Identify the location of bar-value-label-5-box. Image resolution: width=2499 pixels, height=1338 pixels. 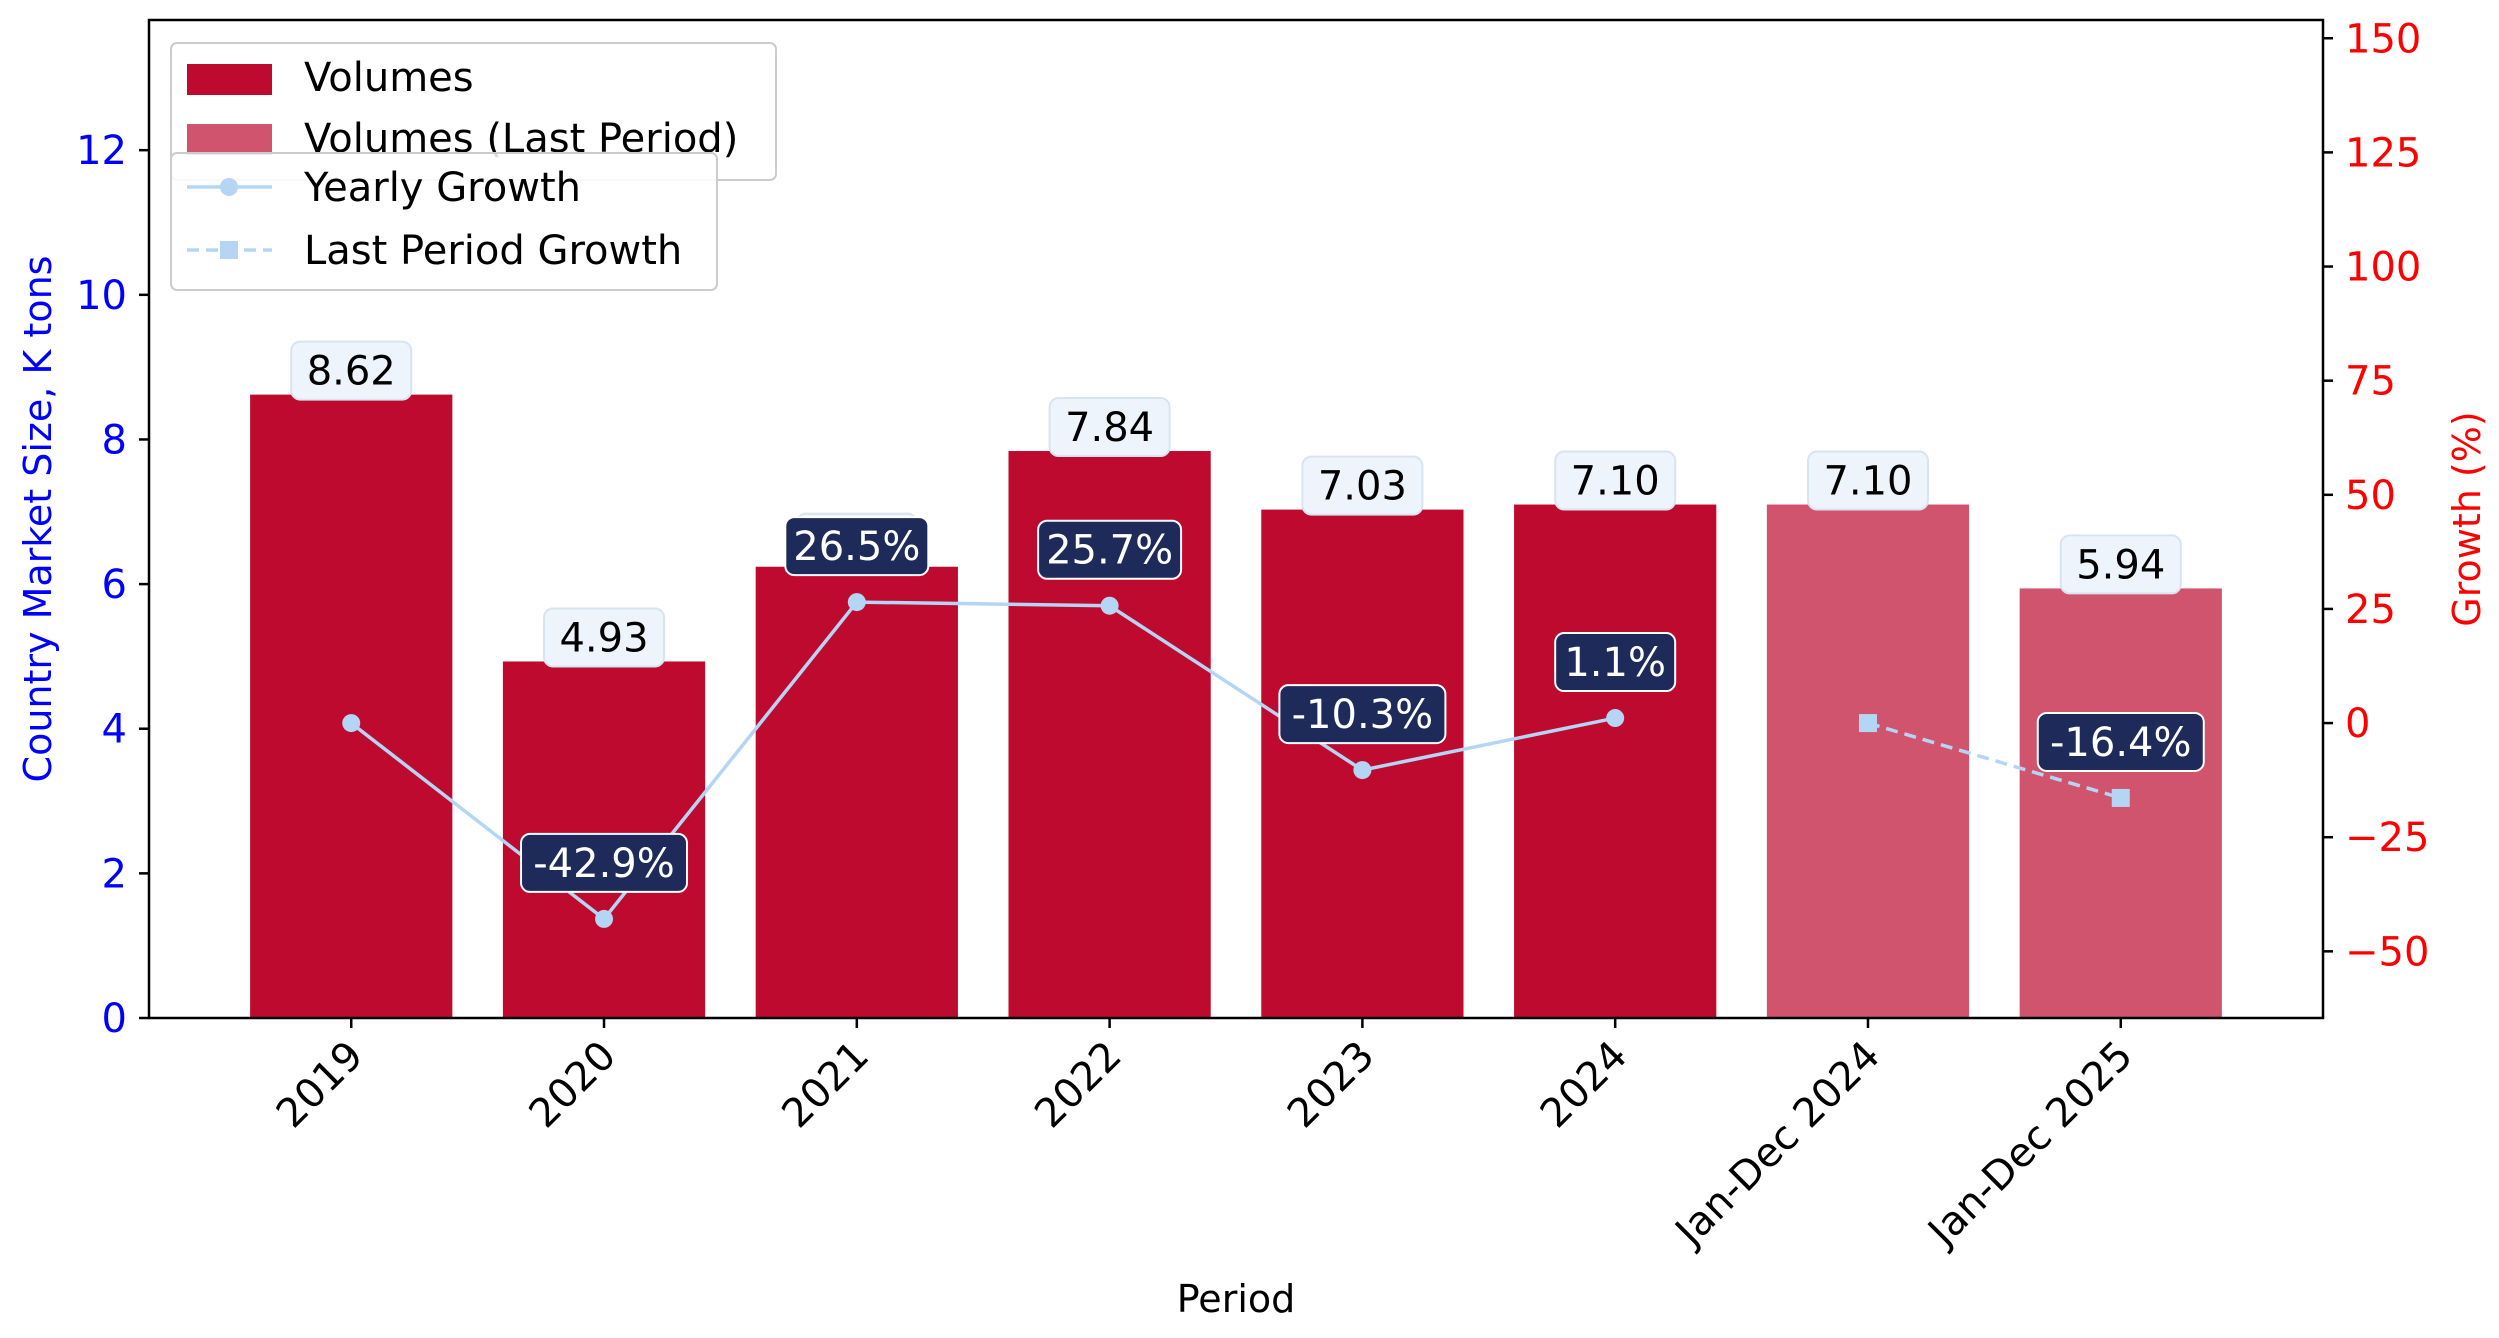
(1615, 480).